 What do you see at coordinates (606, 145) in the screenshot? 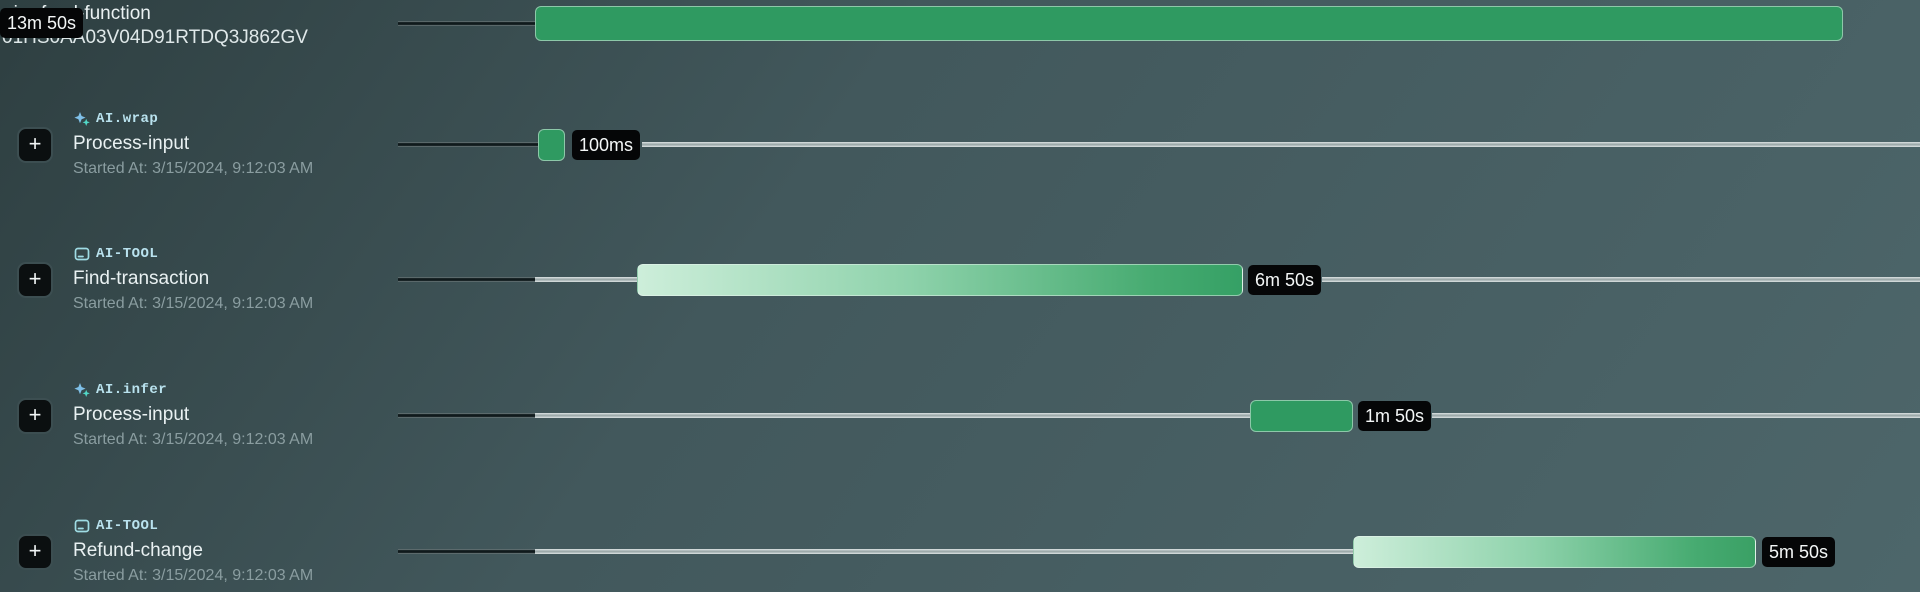
I see `duration-badge: 100ms` at bounding box center [606, 145].